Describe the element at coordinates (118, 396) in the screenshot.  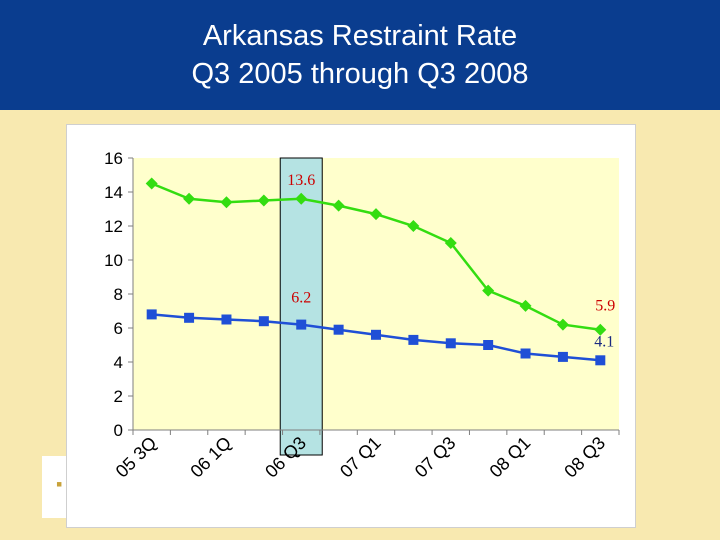
I see `y-tick-label: 2` at that location.